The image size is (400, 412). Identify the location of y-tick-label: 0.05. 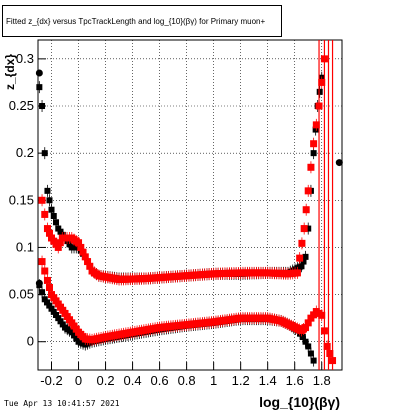
(21, 294).